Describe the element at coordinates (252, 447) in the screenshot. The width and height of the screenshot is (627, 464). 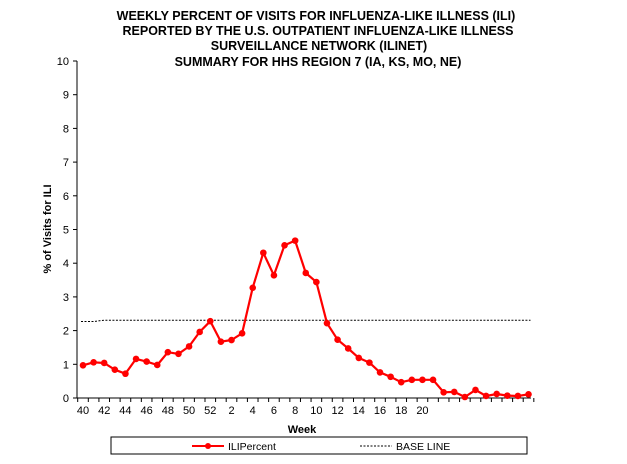
I see `legend-ili-label: ILIPercent` at that location.